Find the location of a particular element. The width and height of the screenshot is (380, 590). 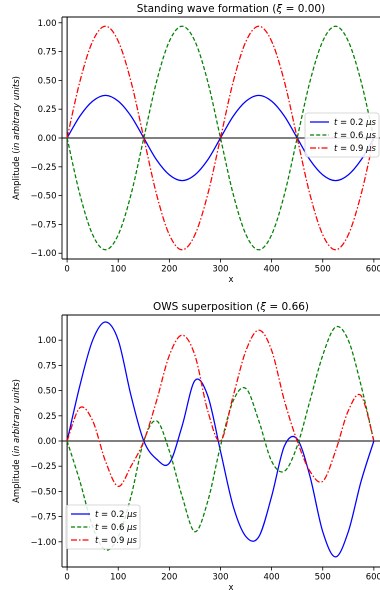

chart-title: OWS superposition (ξ = 0.66) is located at coordinates (231, 307).